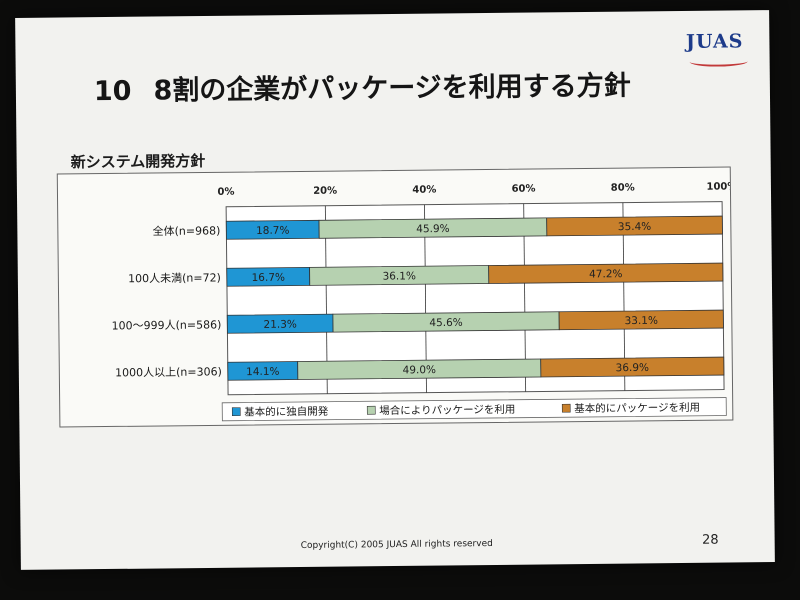 Image resolution: width=800 pixels, height=600 pixels. What do you see at coordinates (138, 161) in the screenshot?
I see `chart-heading: 新システム開発方針` at bounding box center [138, 161].